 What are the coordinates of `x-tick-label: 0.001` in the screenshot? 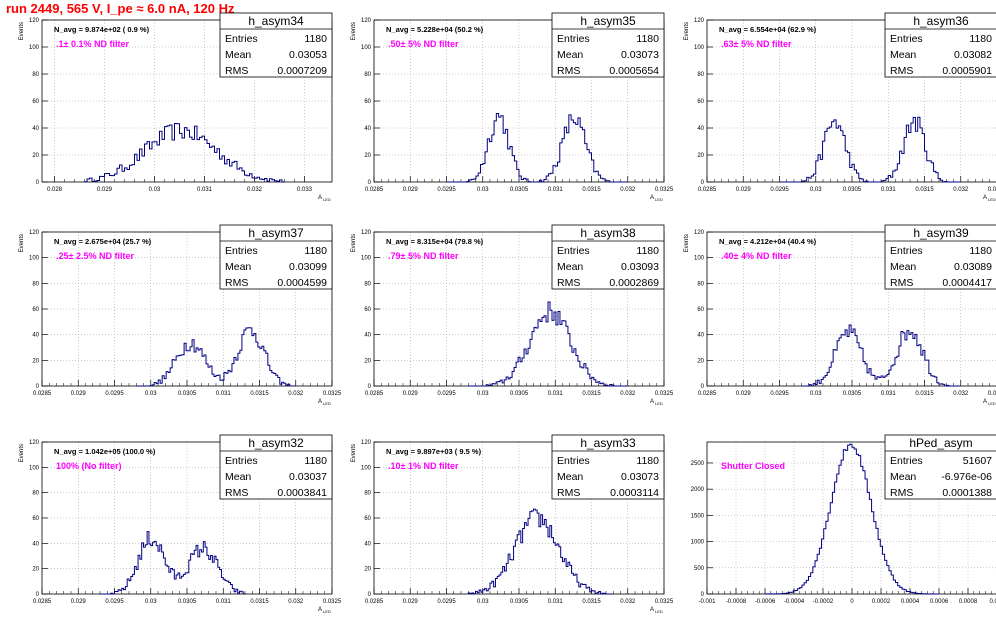 It's located at (992, 602).